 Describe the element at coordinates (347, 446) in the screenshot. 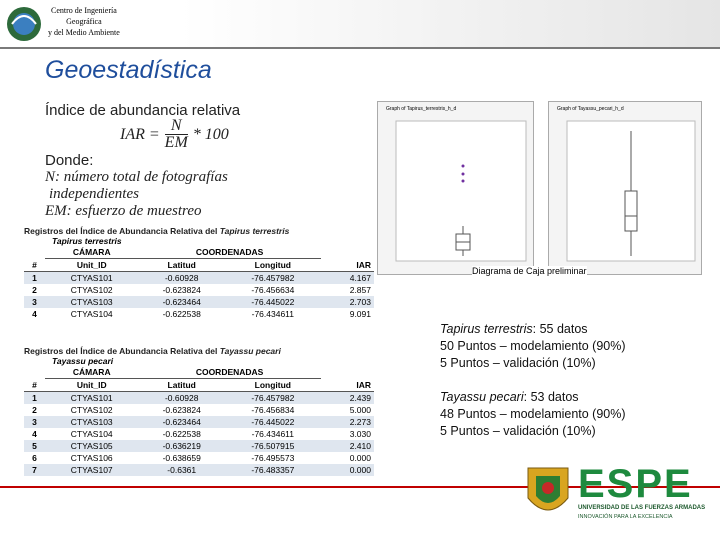

I see `table-cell: 2.410` at that location.